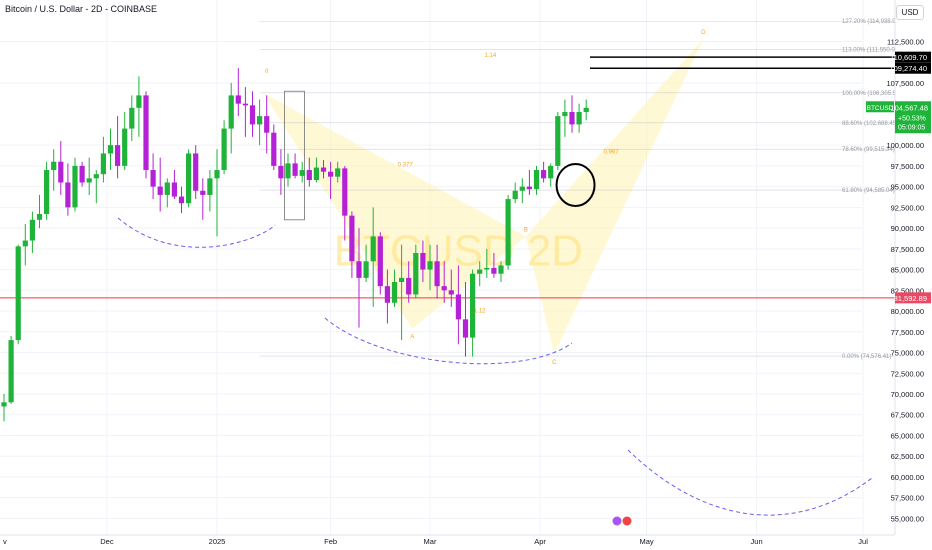  What do you see at coordinates (907, 249) in the screenshot?
I see `y-tick-label: 87,500.00` at bounding box center [907, 249].